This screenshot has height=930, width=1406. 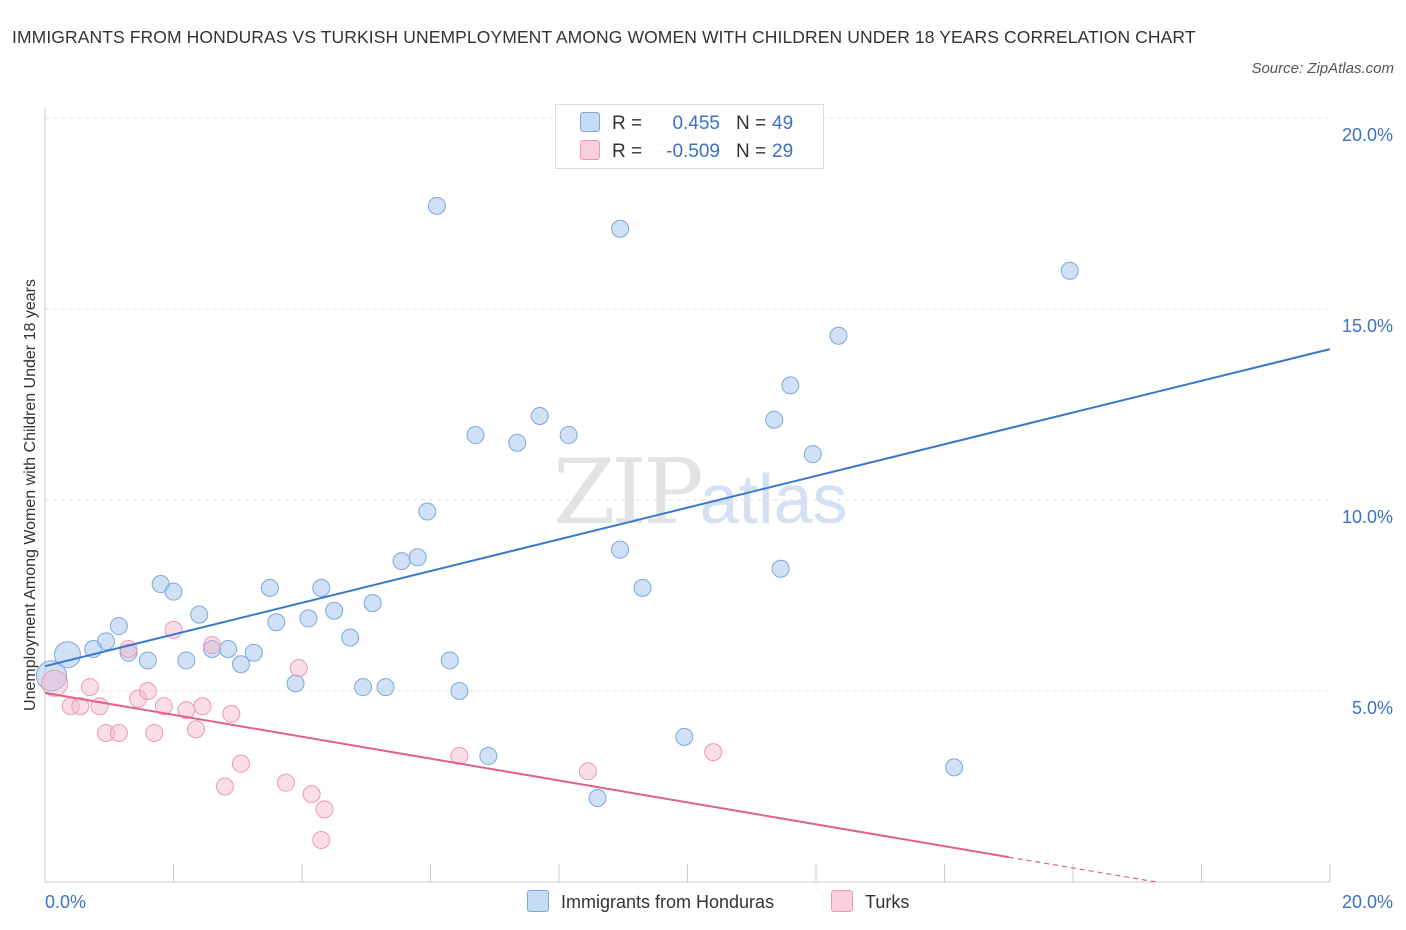 What do you see at coordinates (65, 902) in the screenshot?
I see `x-tick-label: 0.0%` at bounding box center [65, 902].